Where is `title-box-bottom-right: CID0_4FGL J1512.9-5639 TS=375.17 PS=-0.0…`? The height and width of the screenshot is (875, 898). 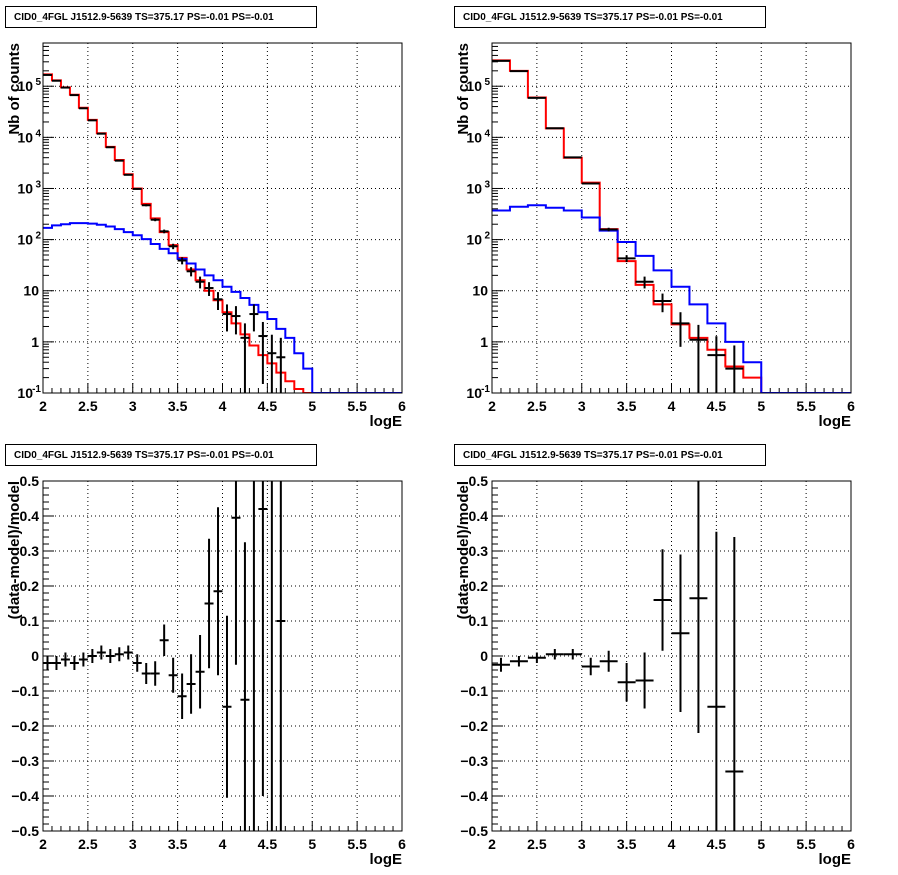
title-box-bottom-right: CID0_4FGL J1512.9-5639 TS=375.17 PS=-0.0… is located at coordinates (610, 455).